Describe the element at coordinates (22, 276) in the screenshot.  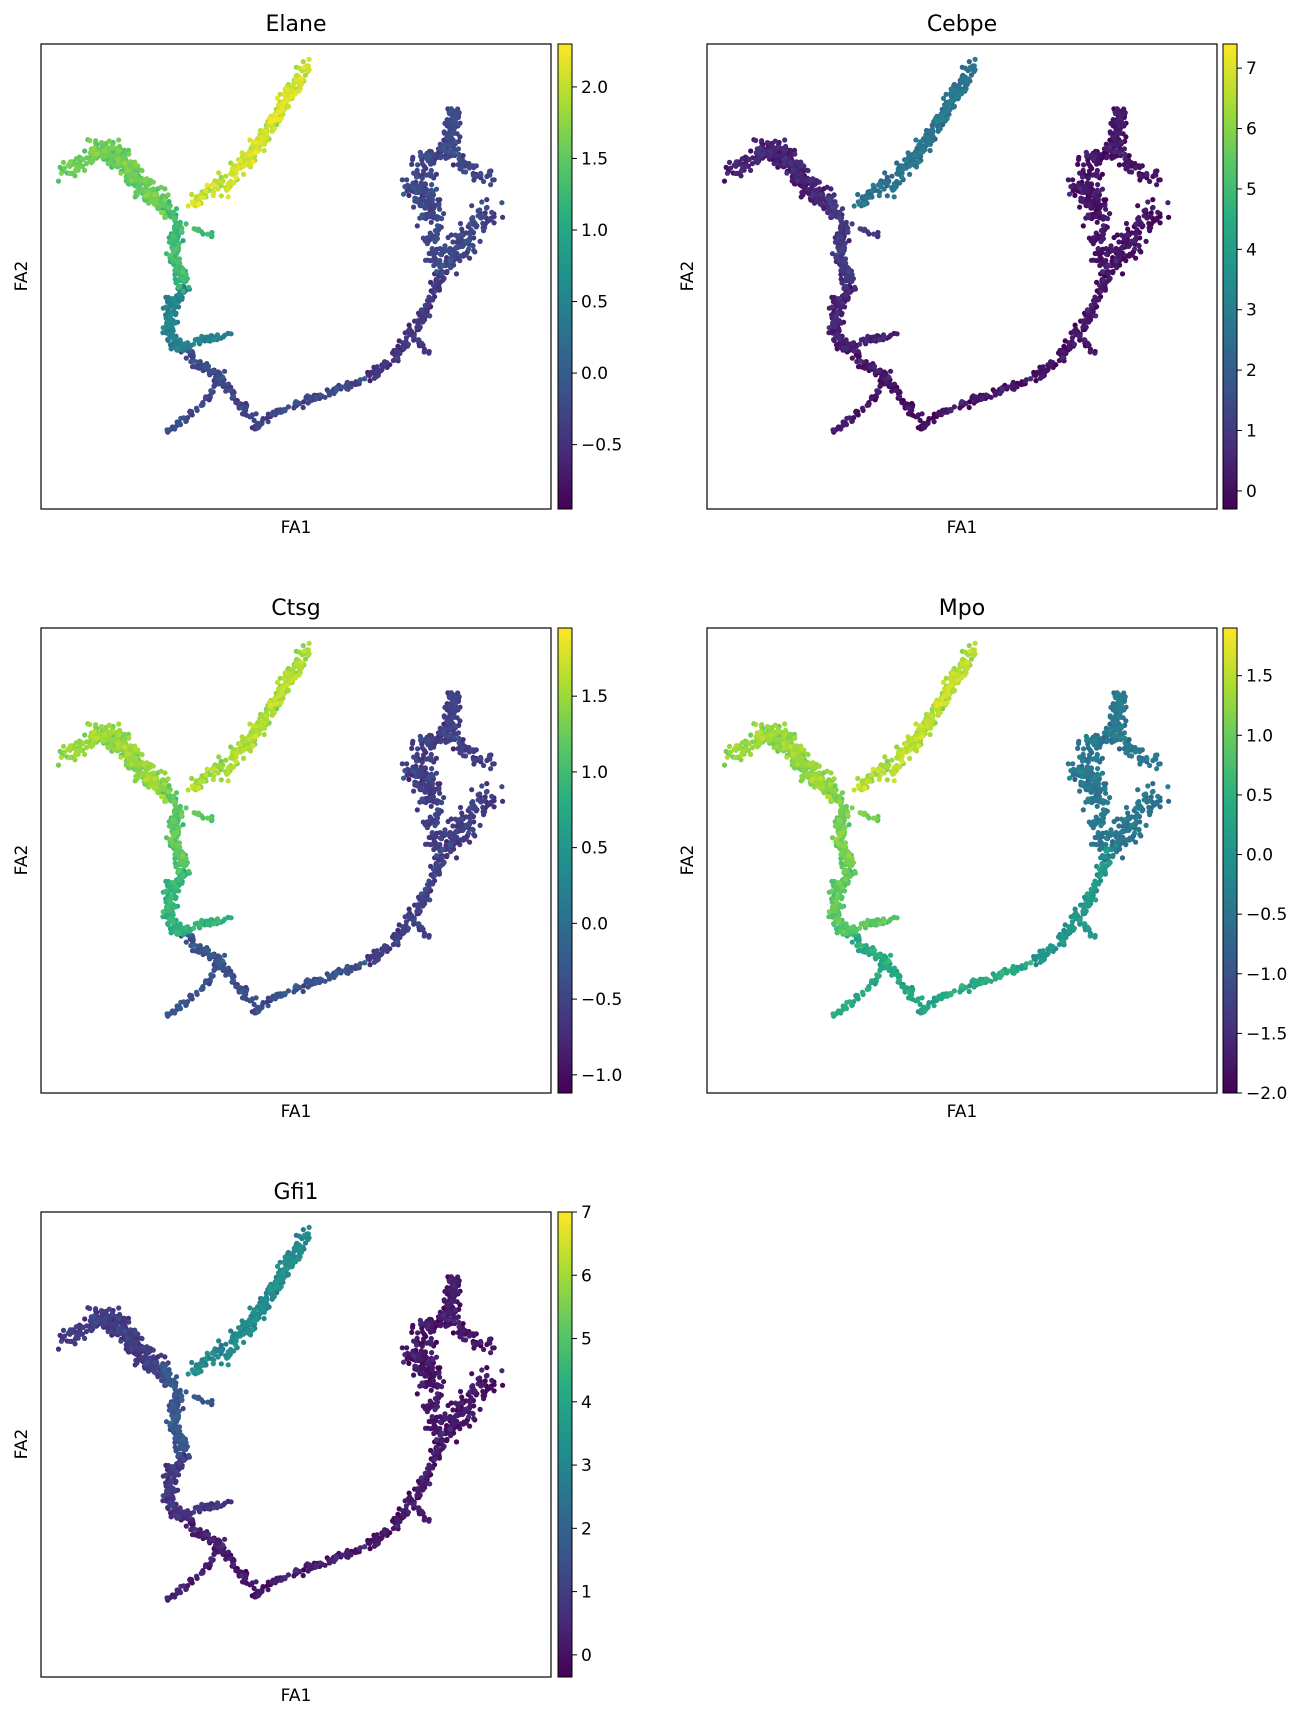
I see `y-axis-label: FA2` at that location.